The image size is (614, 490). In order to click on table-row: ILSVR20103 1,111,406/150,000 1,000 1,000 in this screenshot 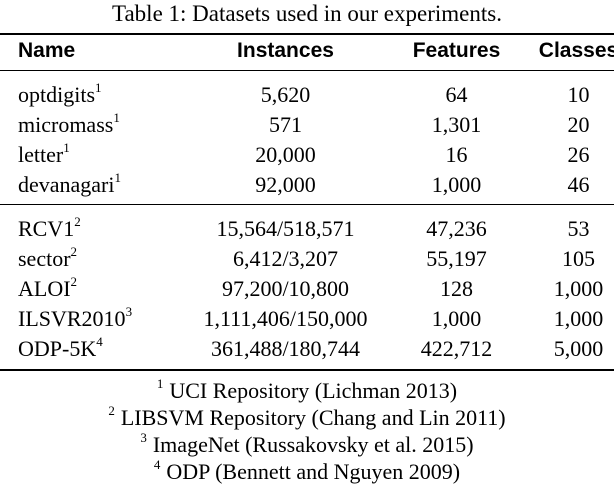, I will do `click(307, 319)`.